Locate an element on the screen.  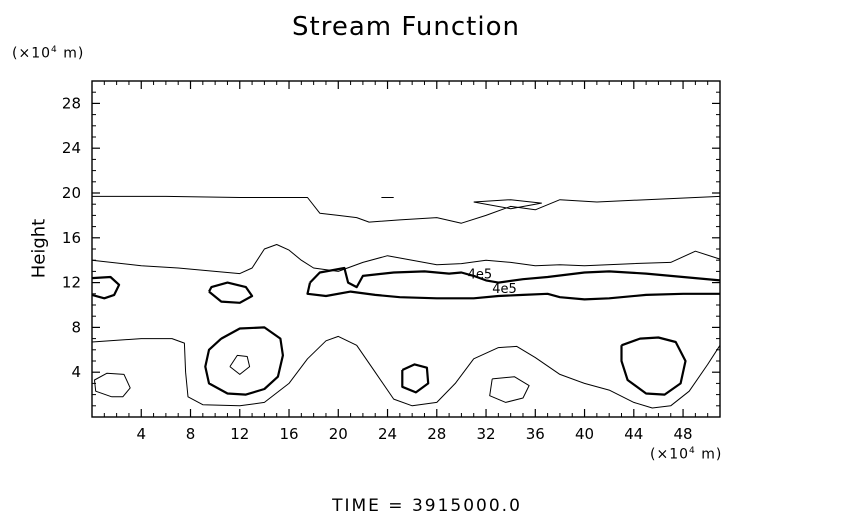
x-tick-label-7: 32 is located at coordinates (485, 434).